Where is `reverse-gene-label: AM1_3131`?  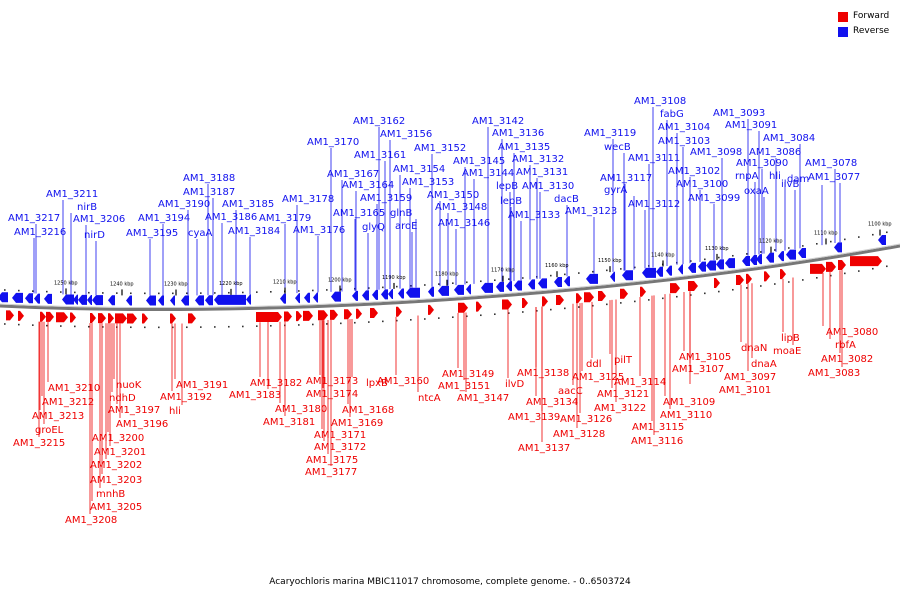
reverse-gene-label: AM1_3131 is located at coordinates (542, 172).